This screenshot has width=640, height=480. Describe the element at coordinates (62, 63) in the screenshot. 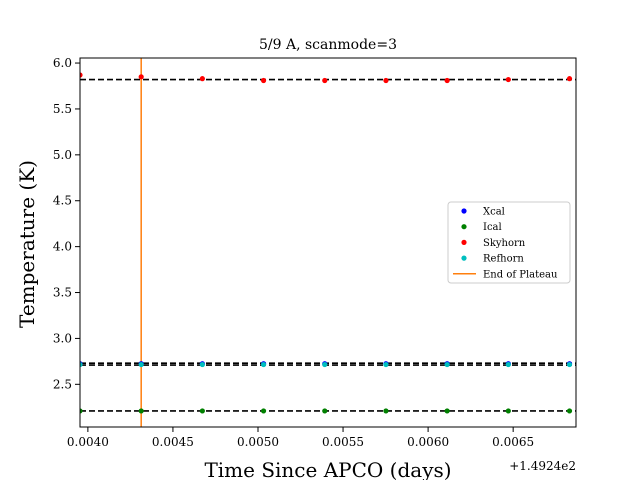

I see `y-tick-label-8: 6.0` at that location.